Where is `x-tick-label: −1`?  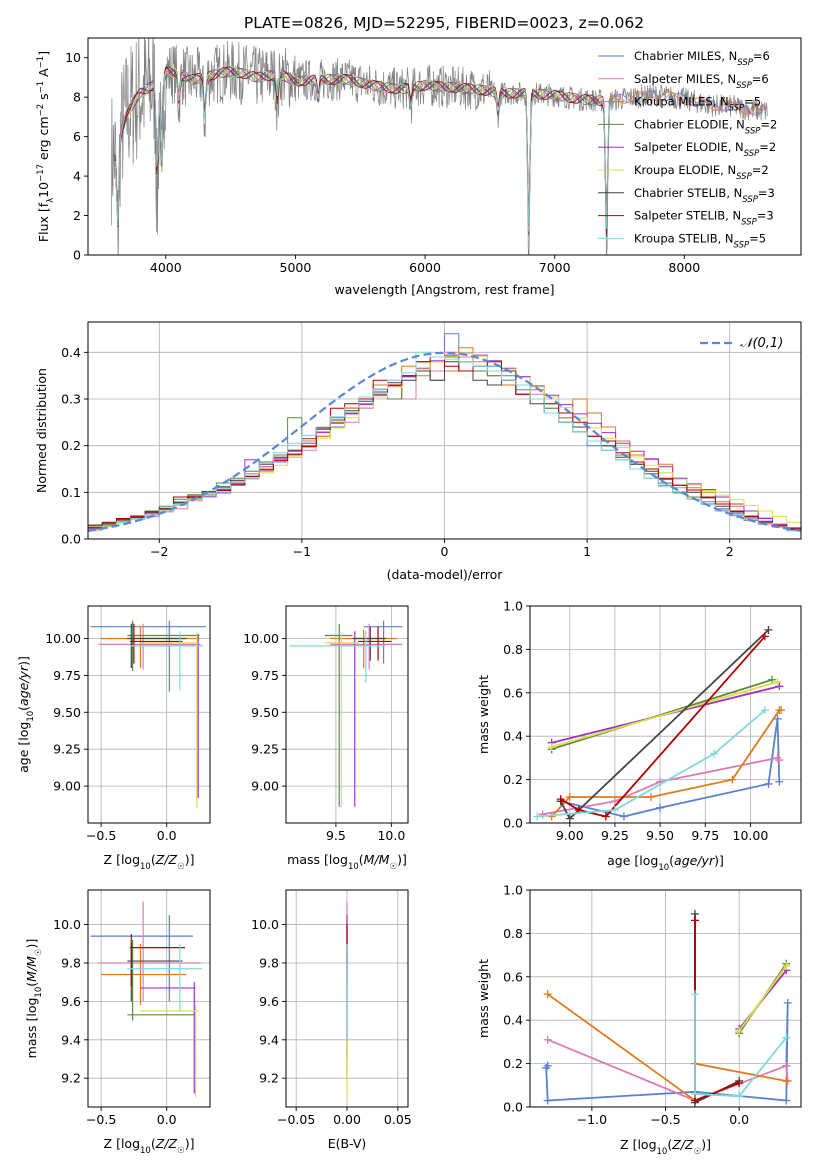 x-tick-label: −1 is located at coordinates (302, 551).